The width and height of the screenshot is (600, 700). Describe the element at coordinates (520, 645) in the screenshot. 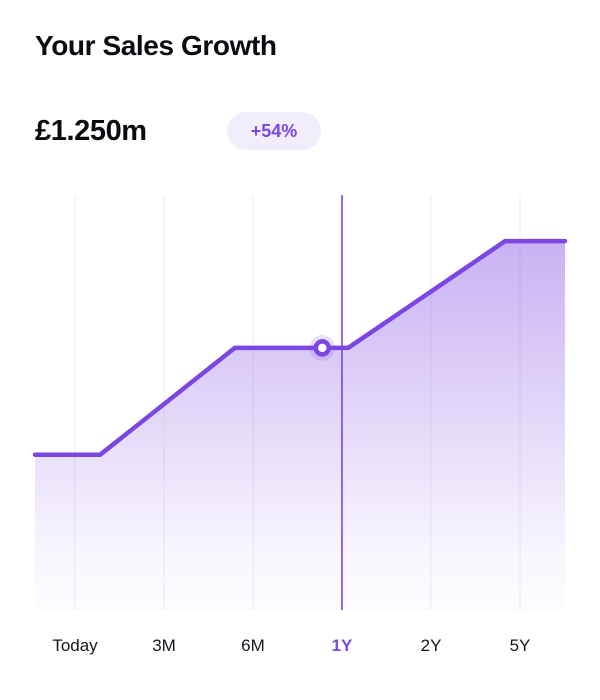

I see `tick-5y: 5Y` at that location.